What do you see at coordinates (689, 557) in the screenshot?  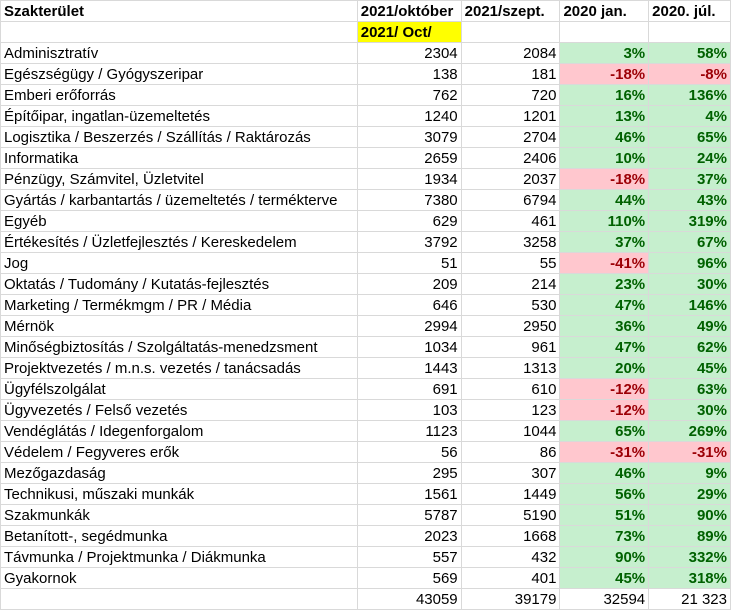 I see `jul-change-cell: 332%` at bounding box center [689, 557].